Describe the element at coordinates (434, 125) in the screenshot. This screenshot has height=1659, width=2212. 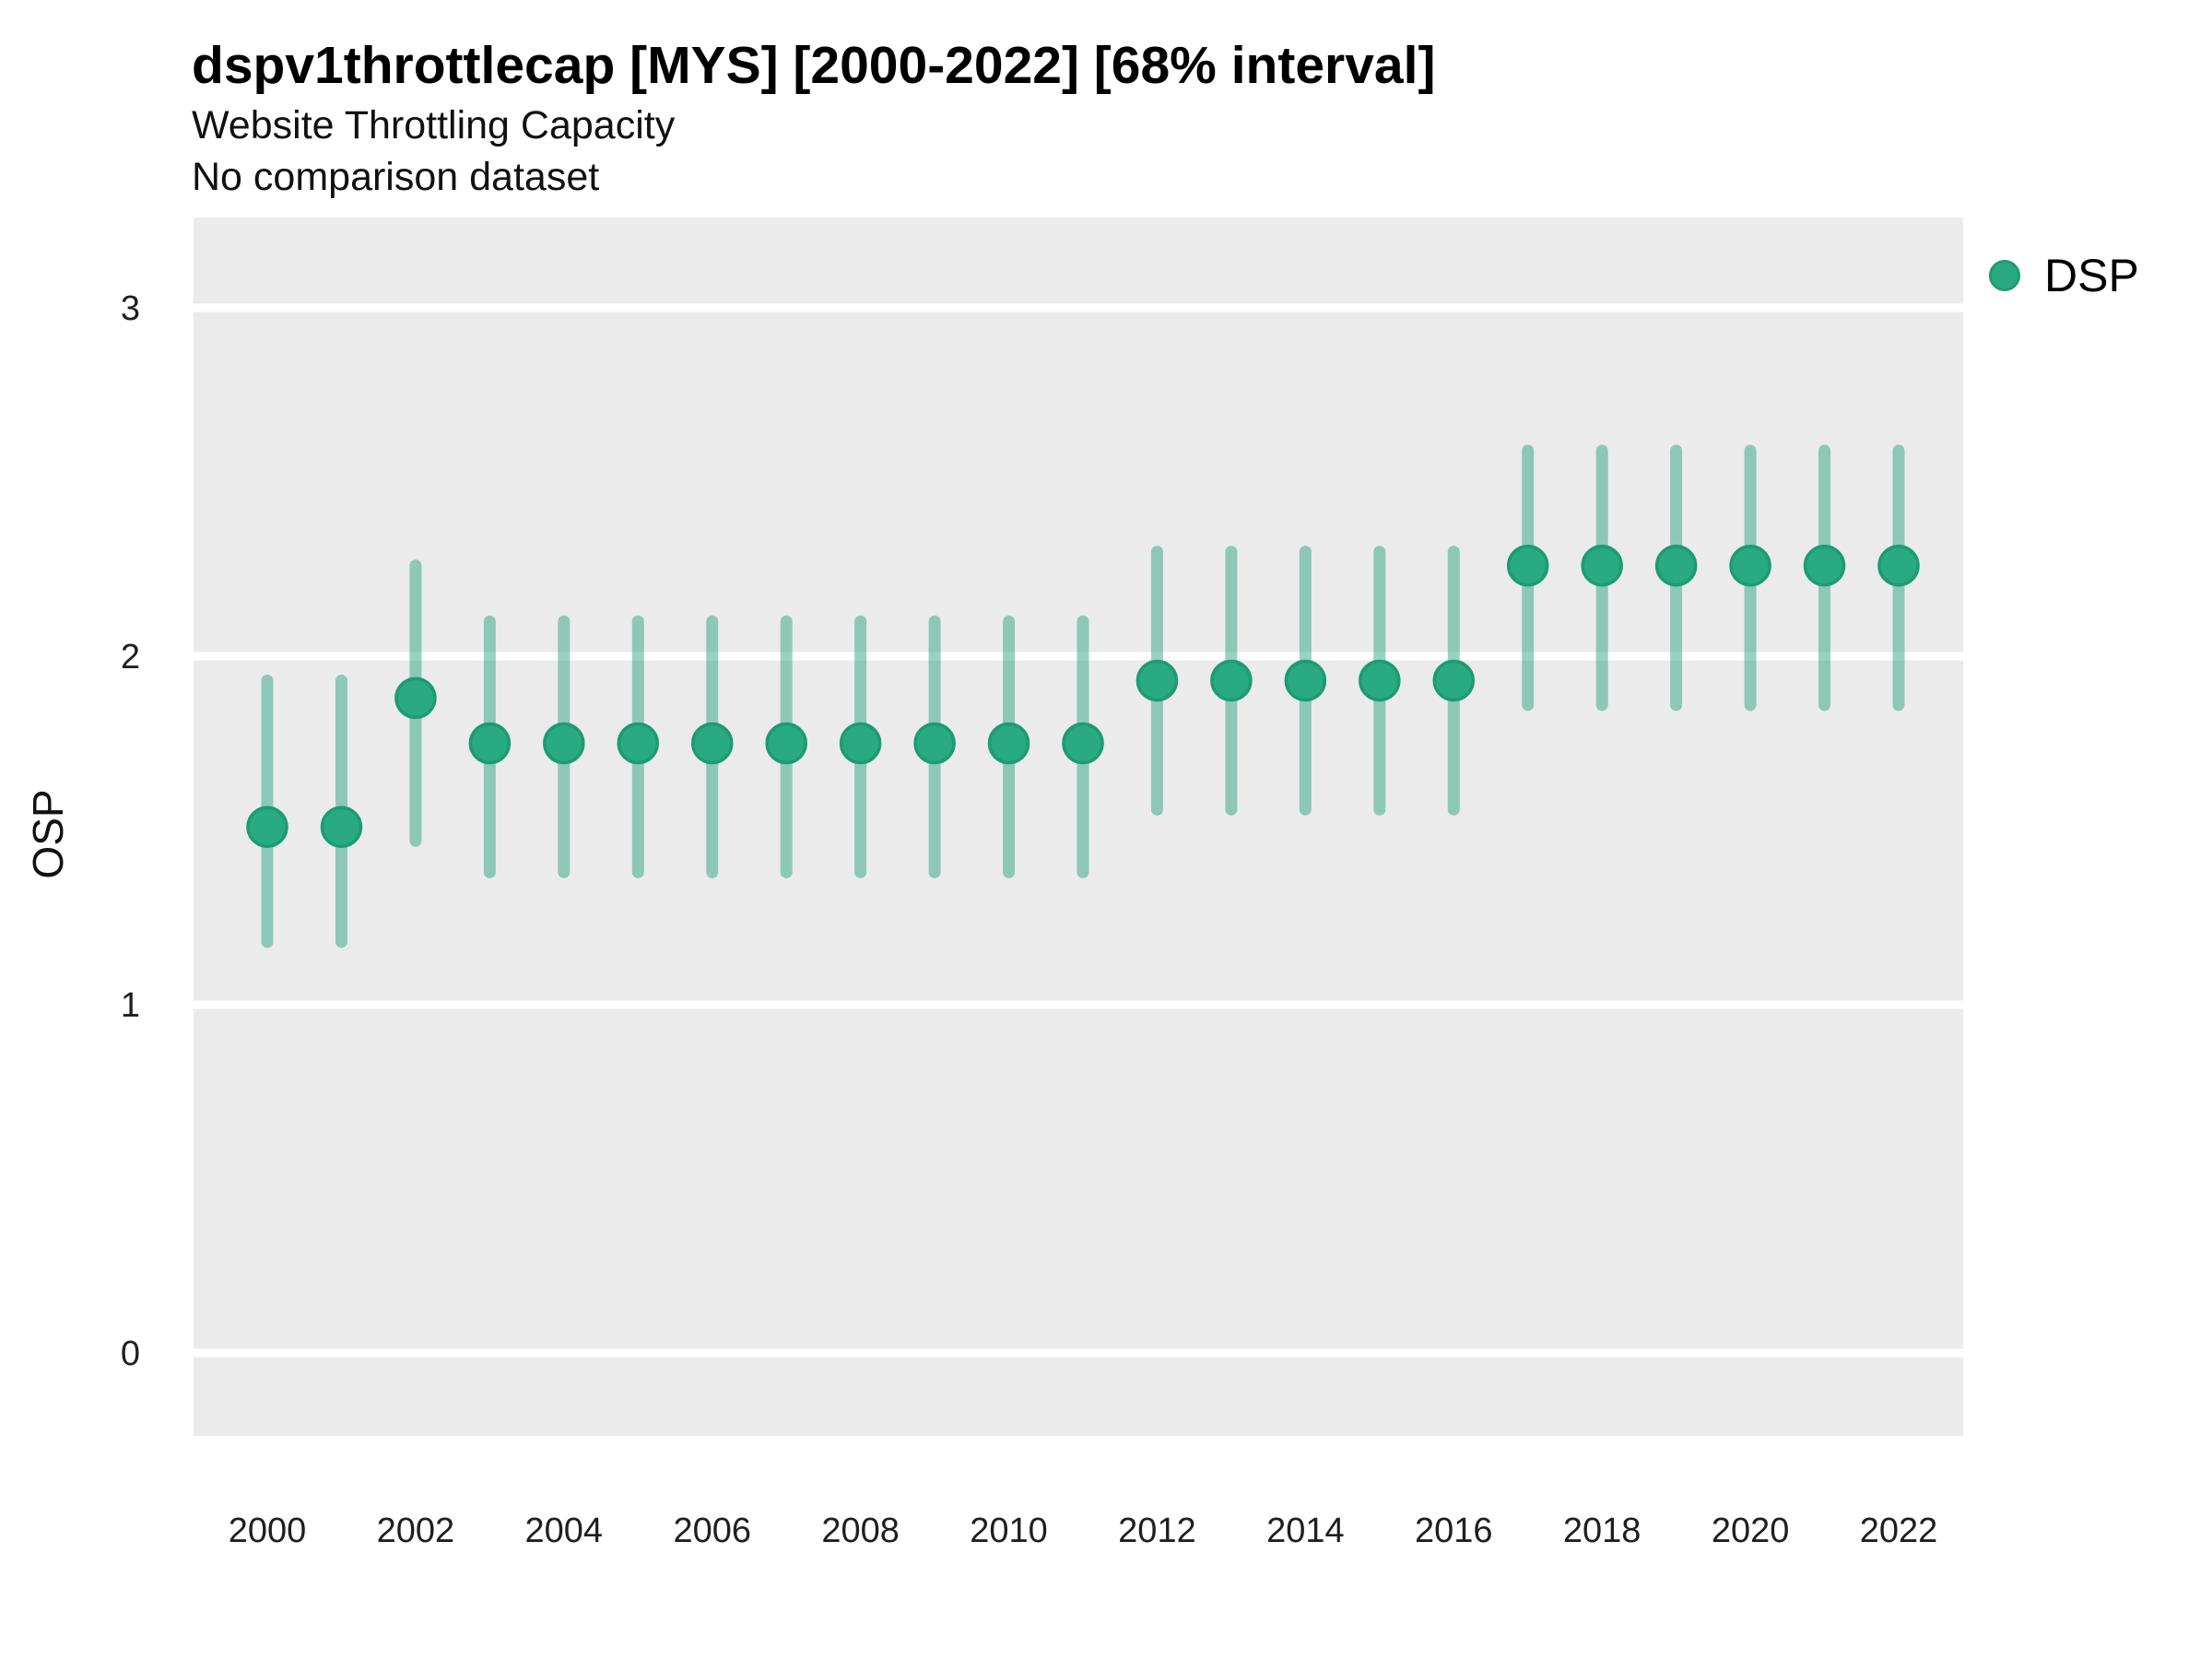
I see `chart-subtitle: Website Throttling Capacity` at that location.